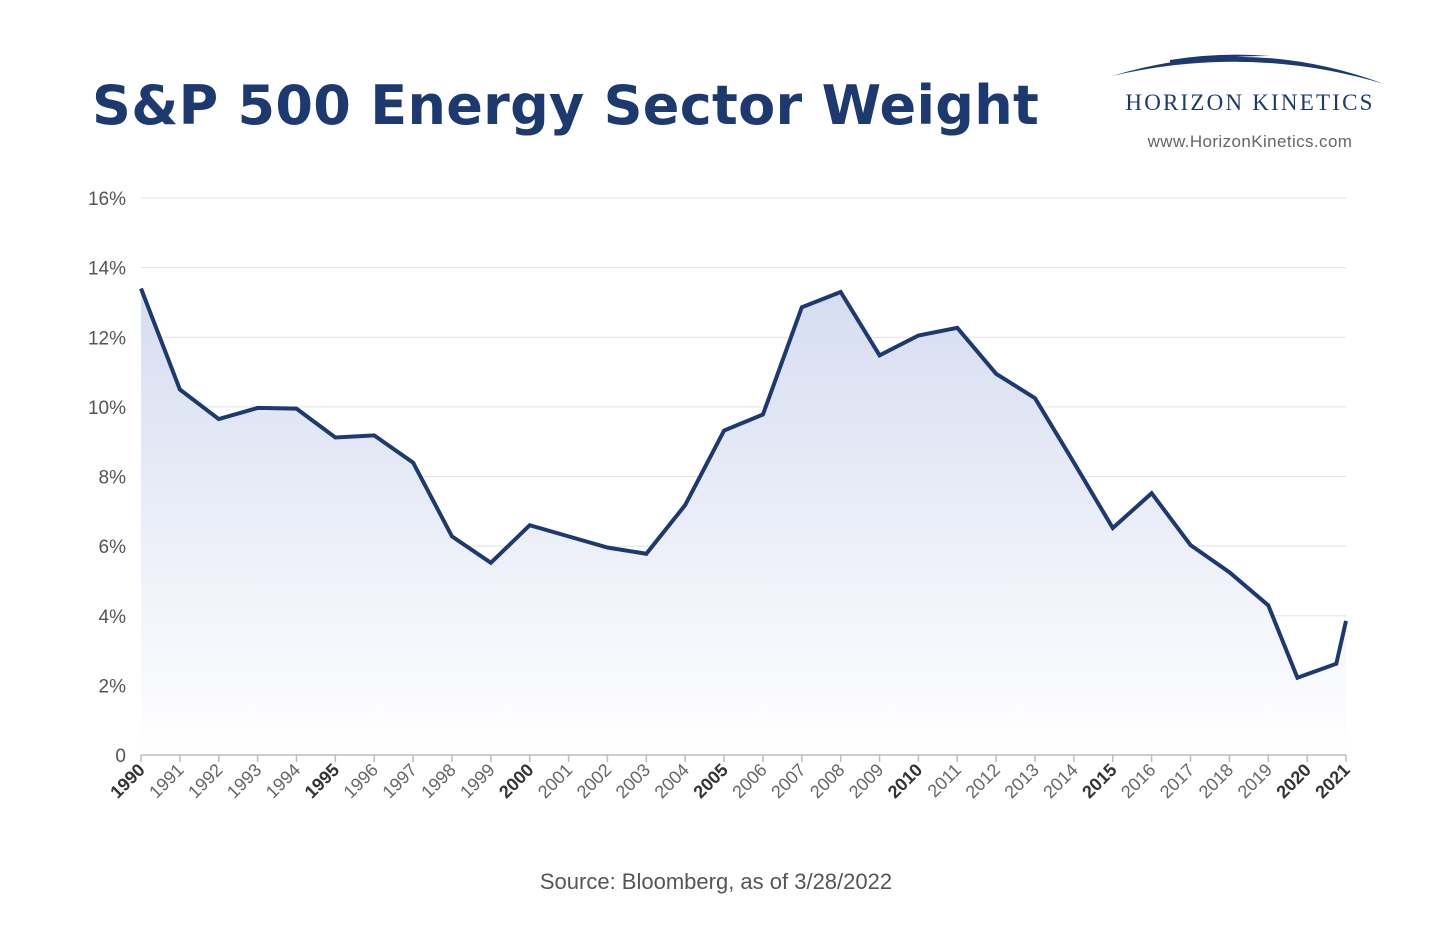 The image size is (1456, 947). What do you see at coordinates (205, 781) in the screenshot?
I see `x-tick-label: 1992` at bounding box center [205, 781].